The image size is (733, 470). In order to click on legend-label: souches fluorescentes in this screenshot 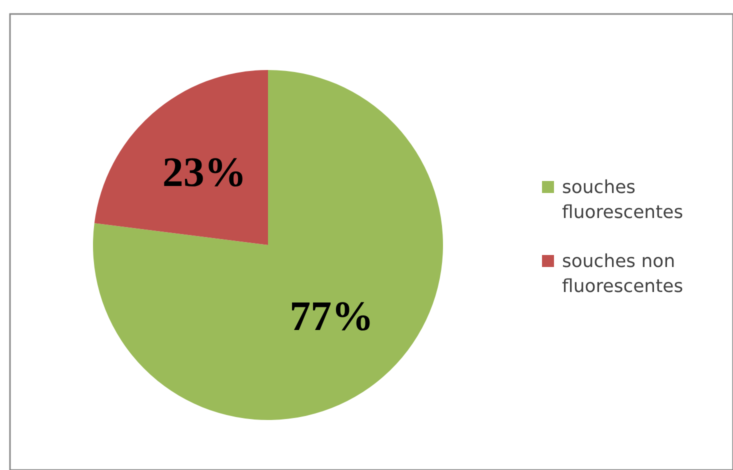, I will do `click(623, 200)`.